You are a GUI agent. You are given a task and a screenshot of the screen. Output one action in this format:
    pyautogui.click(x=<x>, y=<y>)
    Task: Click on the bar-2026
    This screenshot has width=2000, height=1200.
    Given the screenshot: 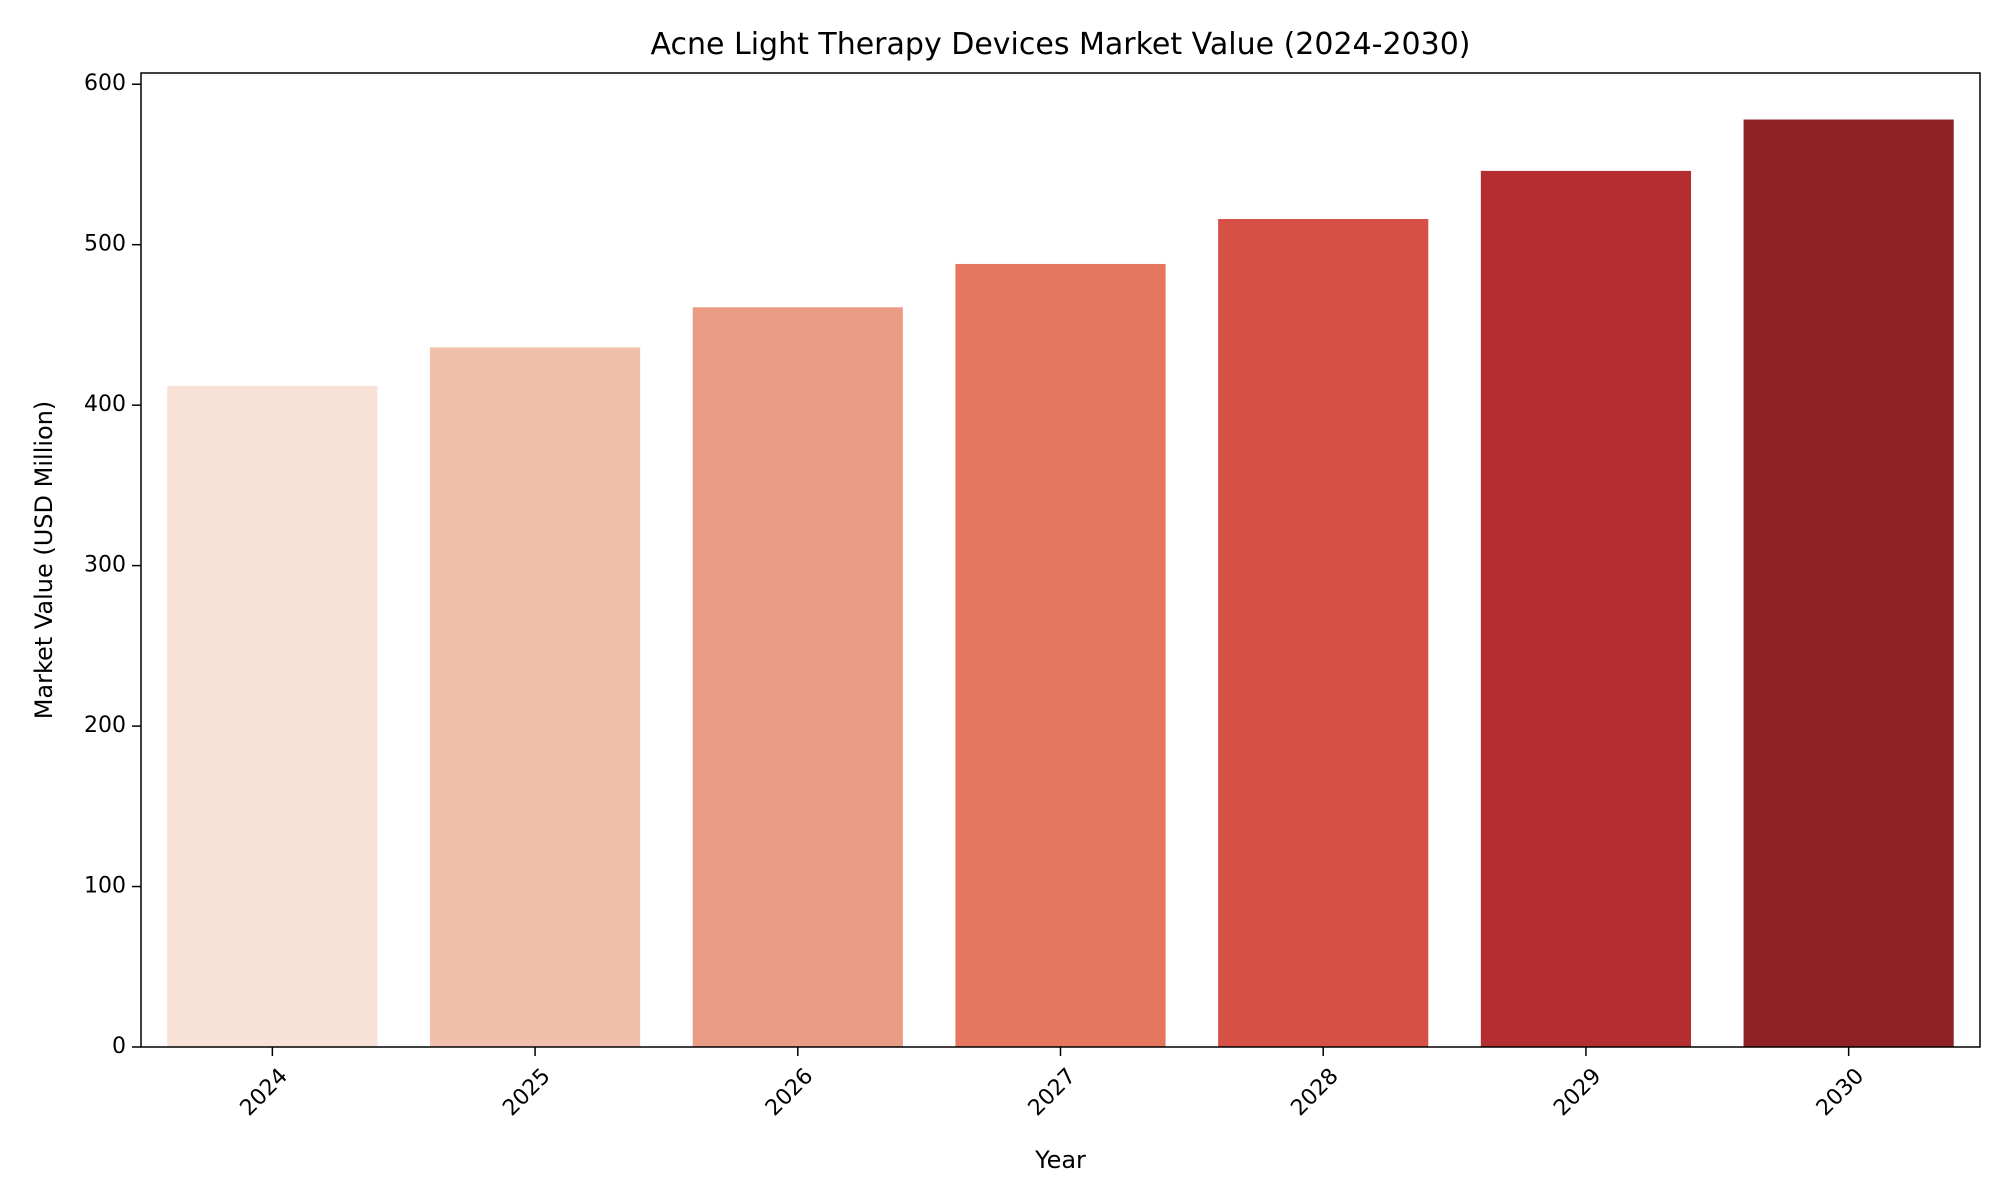 What is the action you would take?
    pyautogui.click(x=797, y=677)
    